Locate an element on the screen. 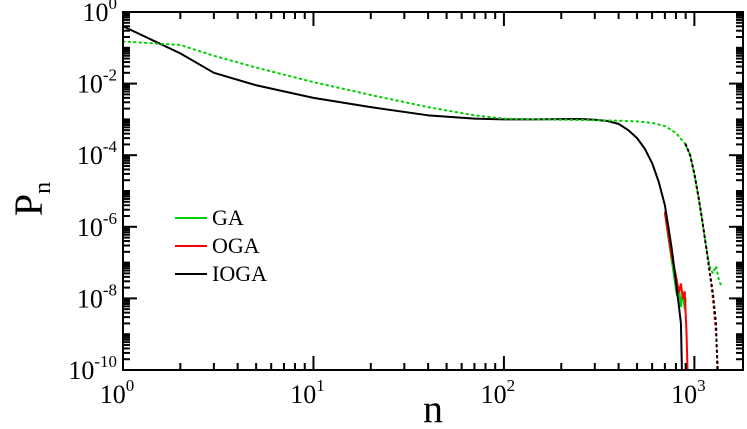 The width and height of the screenshot is (747, 429). series-line-oga is located at coordinates (676, 290).